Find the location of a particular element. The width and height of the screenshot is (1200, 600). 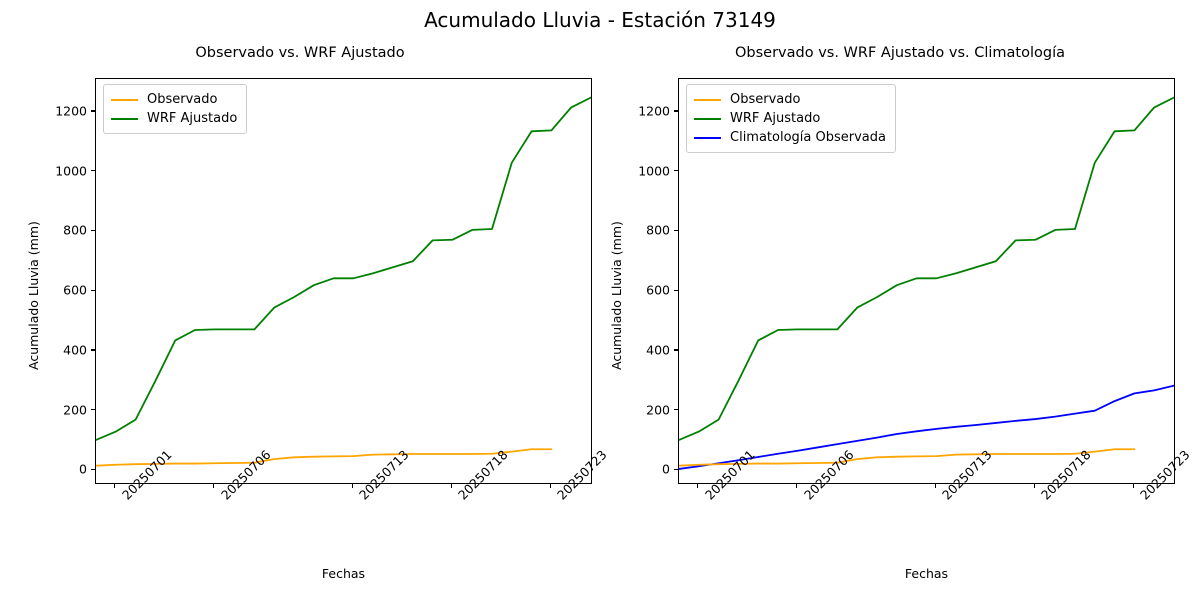

legend-item: Climatología Observada is located at coordinates (790, 137).